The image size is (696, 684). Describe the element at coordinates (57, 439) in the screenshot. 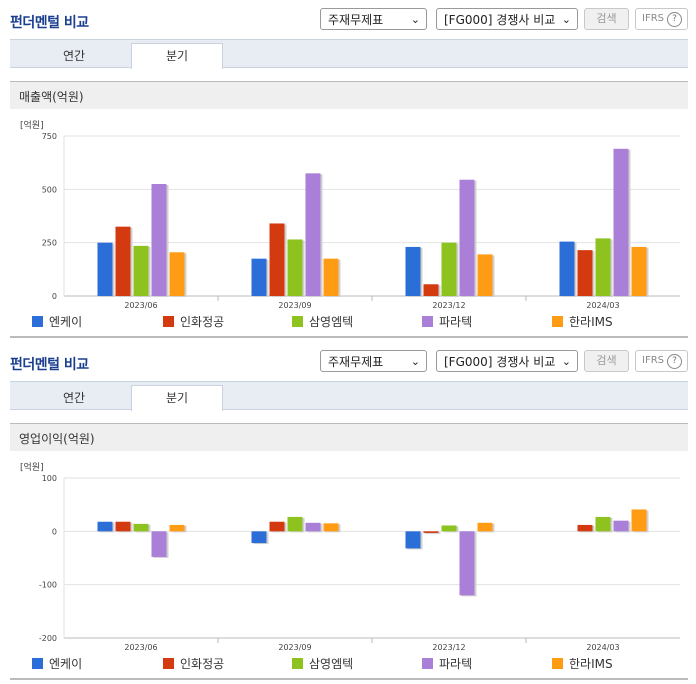

I see `section-label: 영업이익(억원)` at that location.